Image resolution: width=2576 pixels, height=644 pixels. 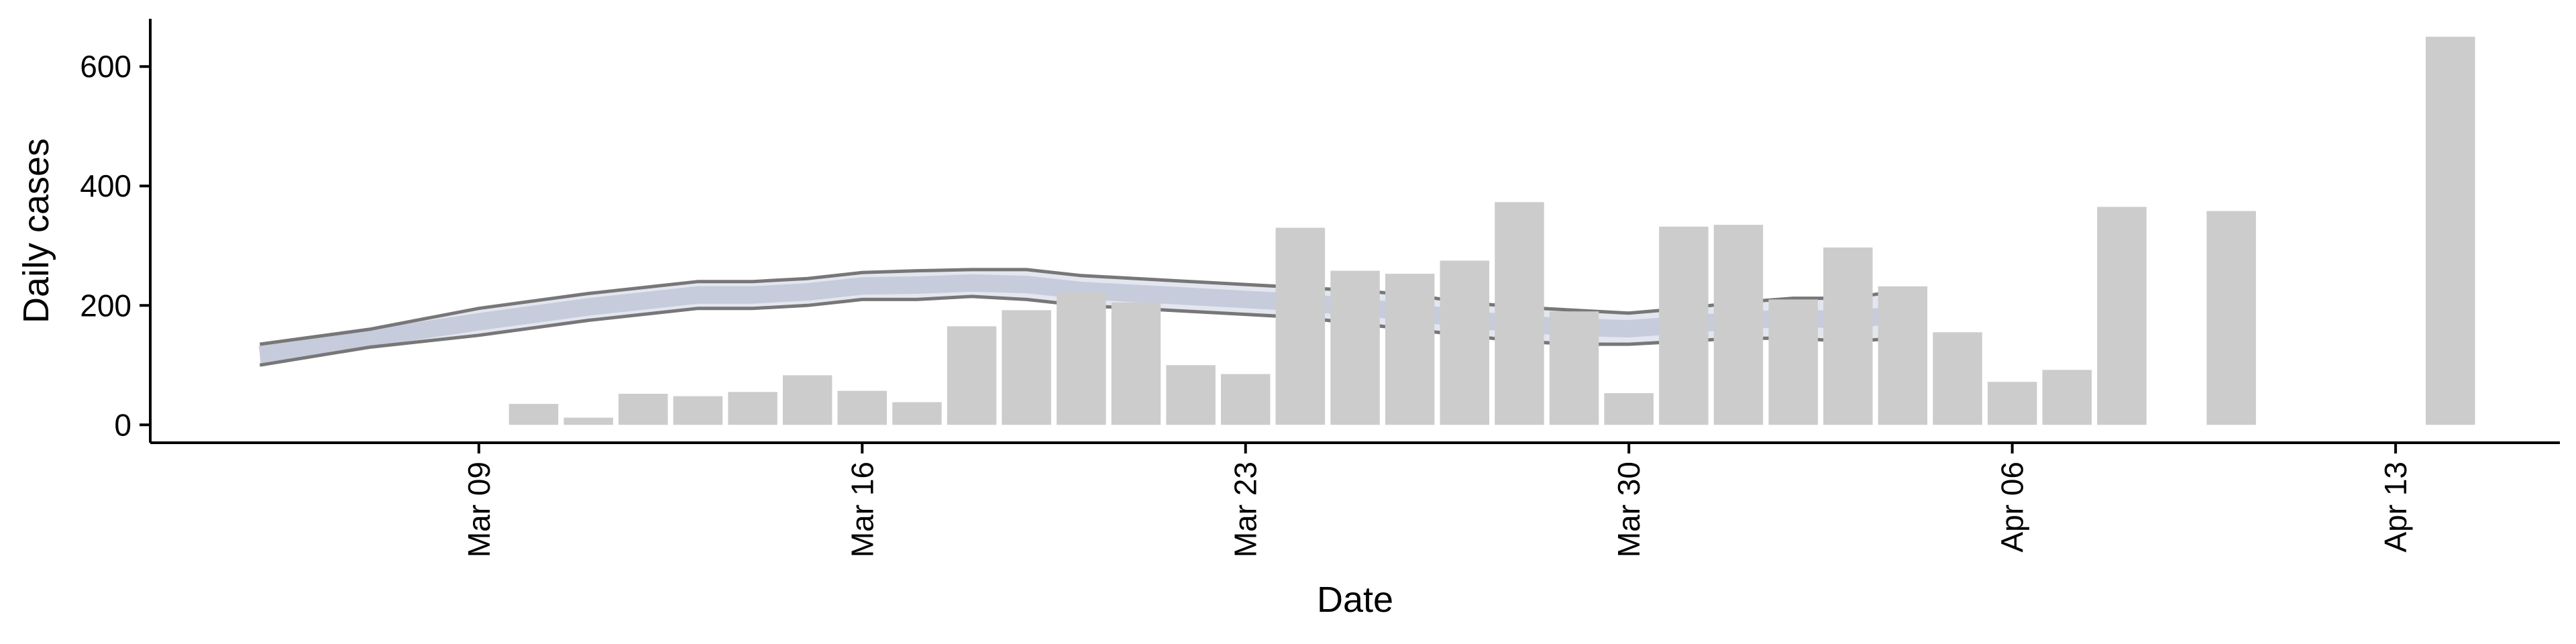 What do you see at coordinates (479, 509) in the screenshot?
I see `x-tick-label-2020-03-09: Mar 09` at bounding box center [479, 509].